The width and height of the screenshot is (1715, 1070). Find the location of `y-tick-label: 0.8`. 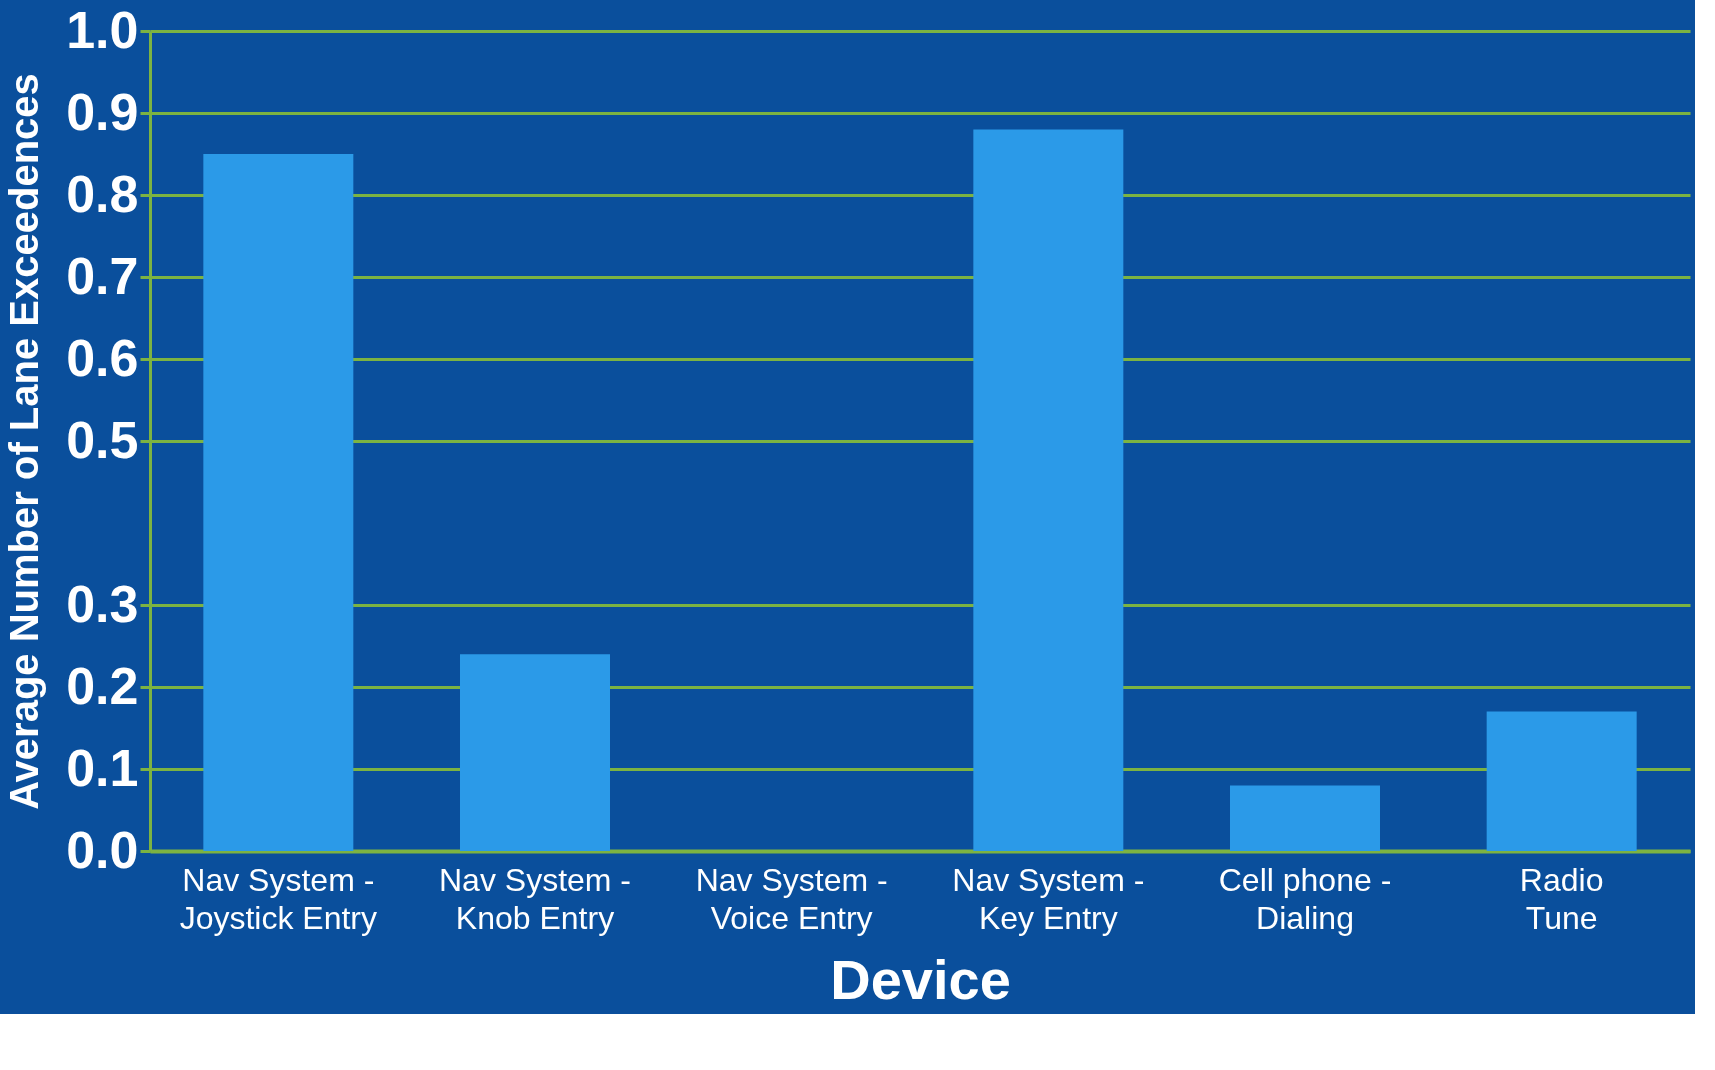

y-tick-label: 0.8 is located at coordinates (102, 193).